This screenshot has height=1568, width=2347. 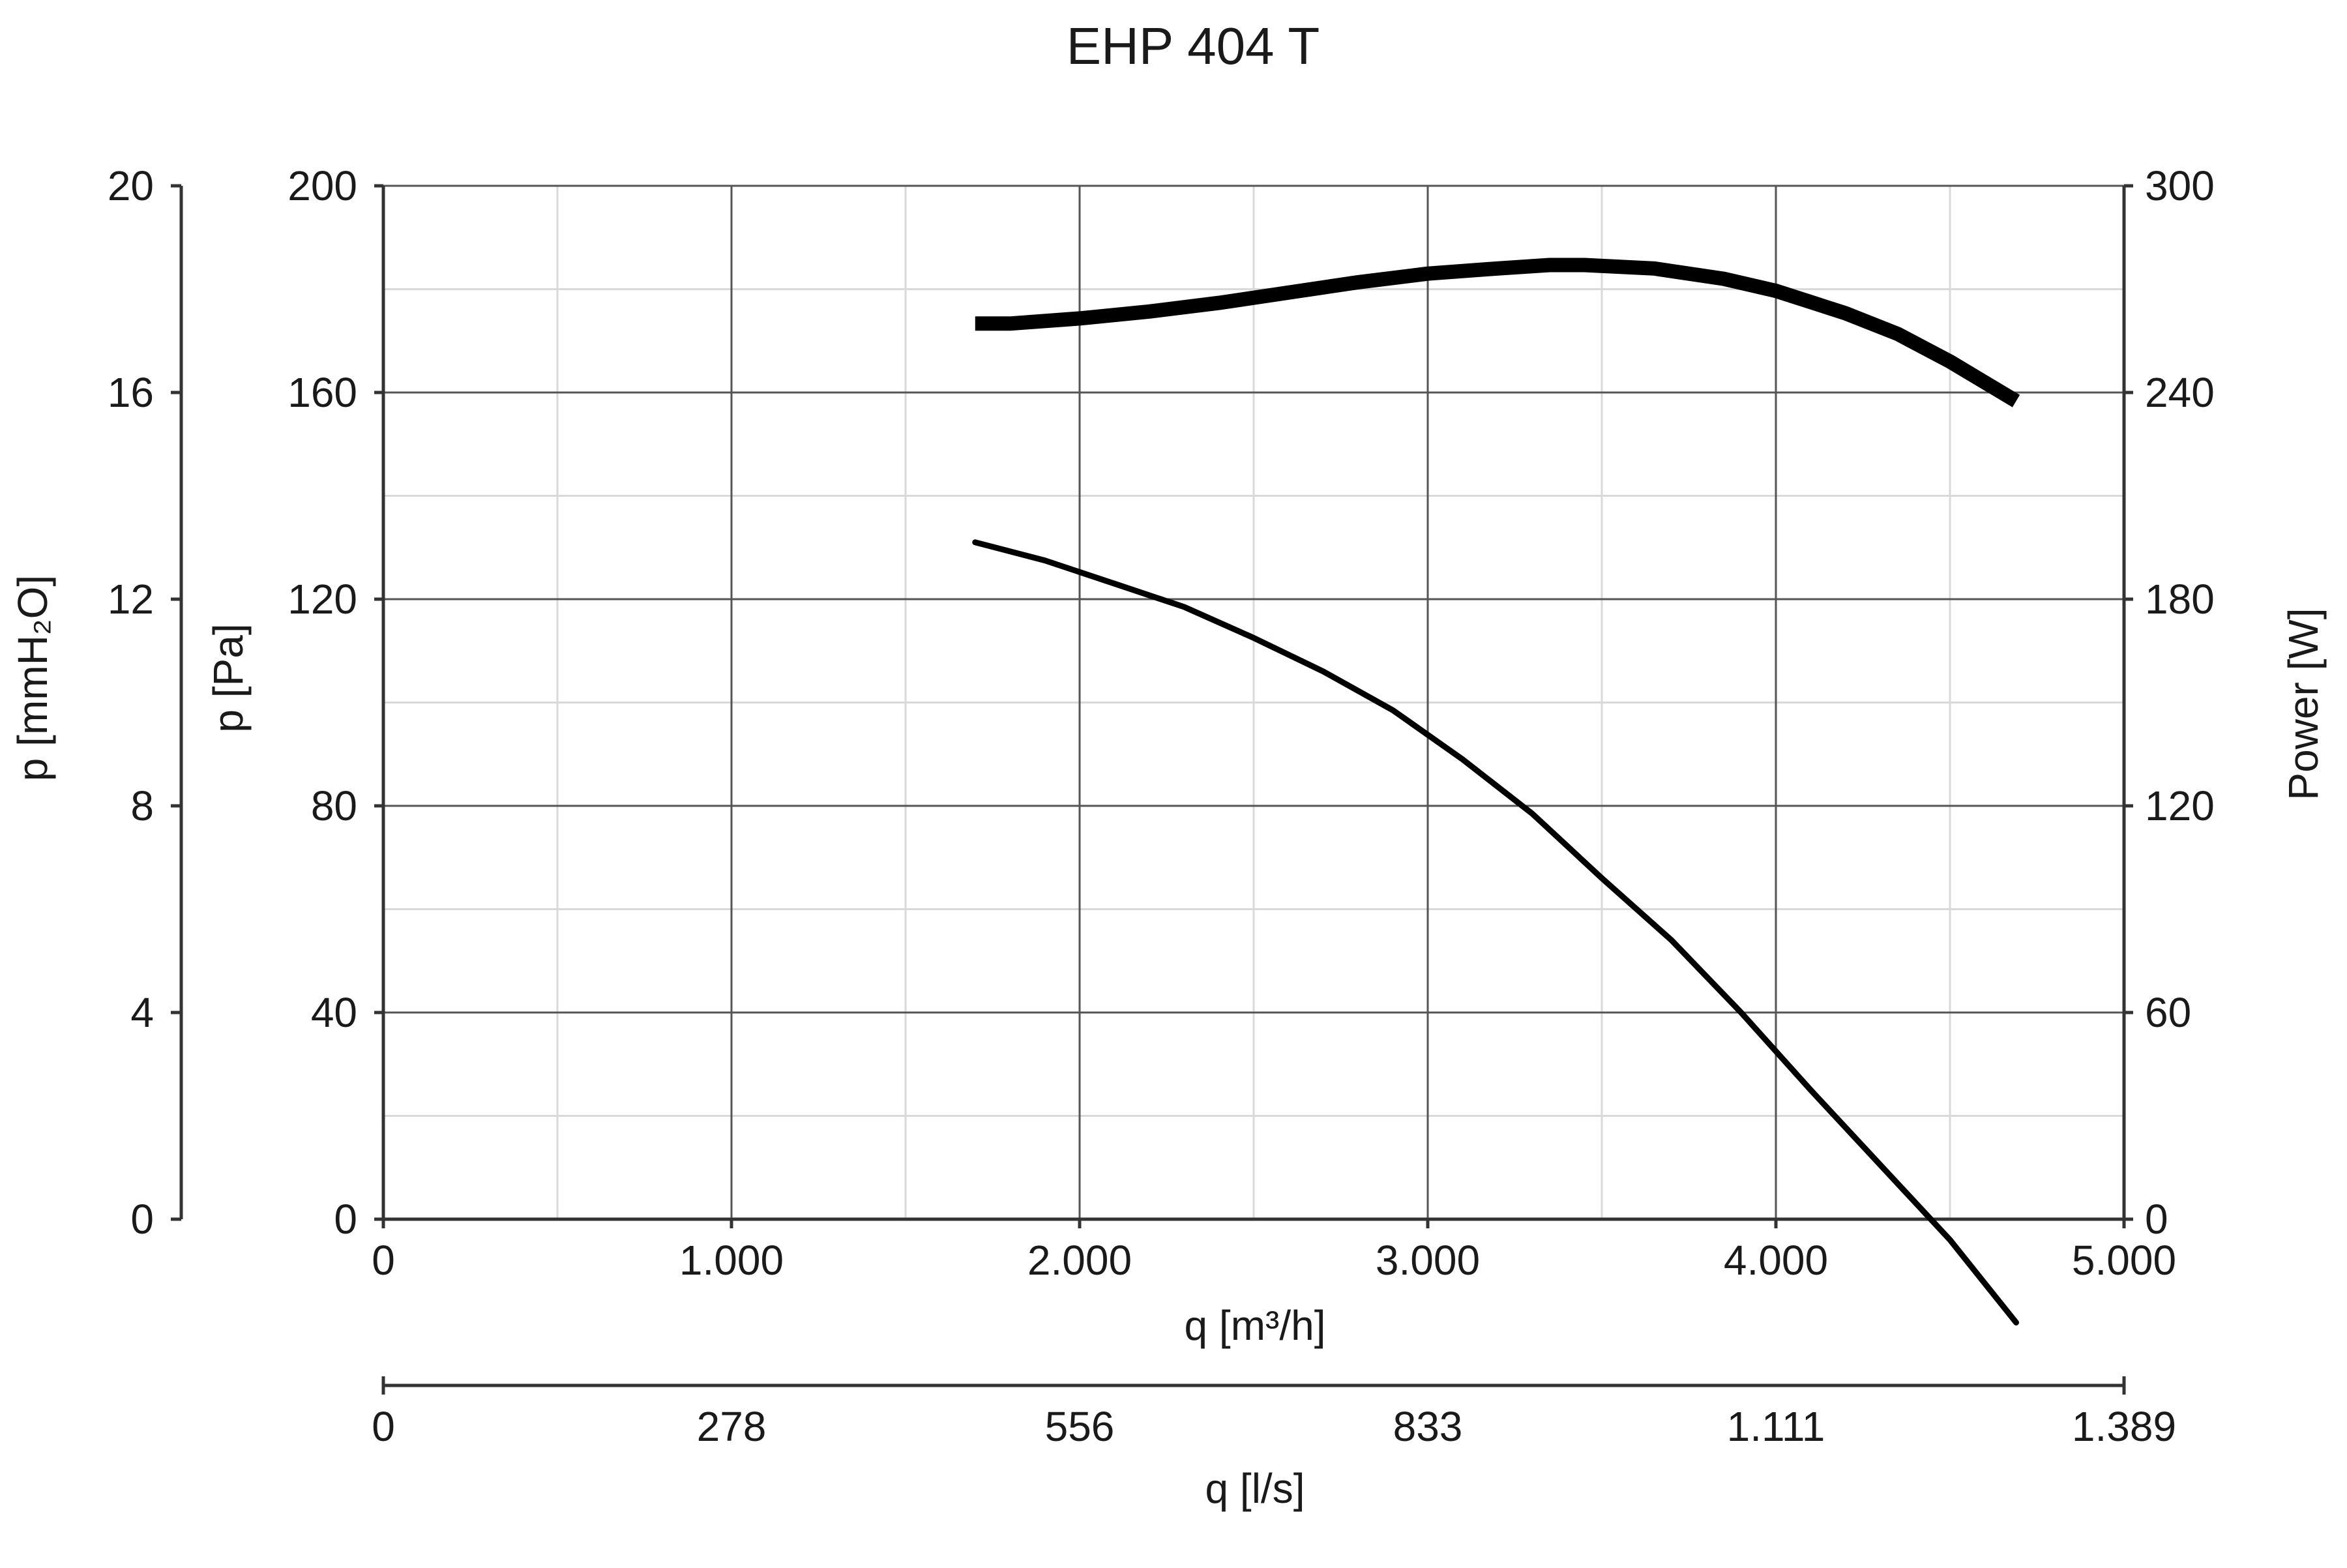 What do you see at coordinates (1080, 1426) in the screenshot?
I see `x2-tick-label: 556` at bounding box center [1080, 1426].